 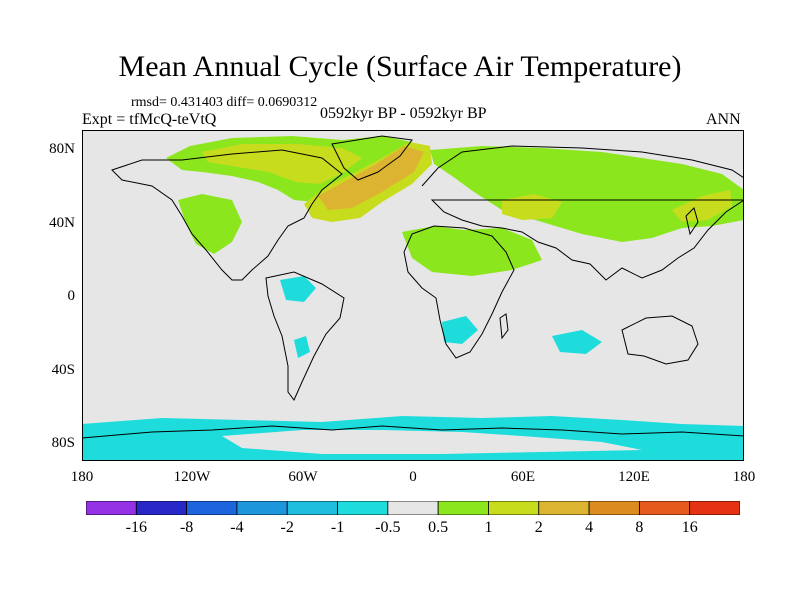 I want to click on africa-outline, so click(x=459, y=292).